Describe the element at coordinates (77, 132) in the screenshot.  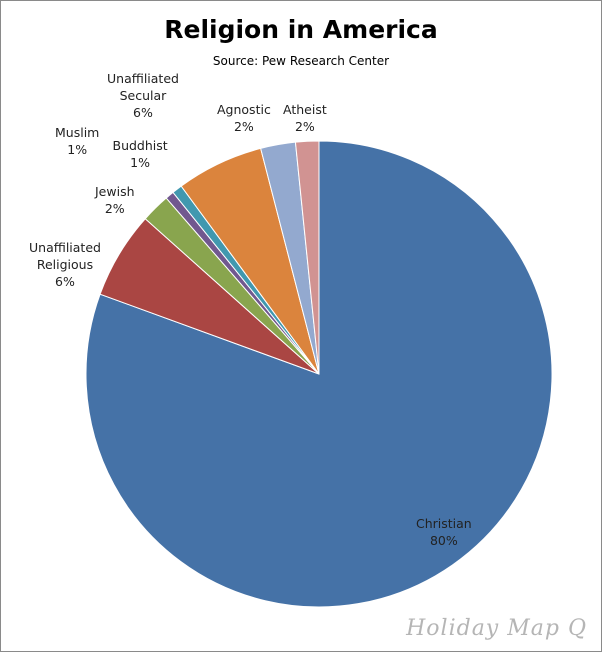
I see `slice-name: Muslim` at that location.